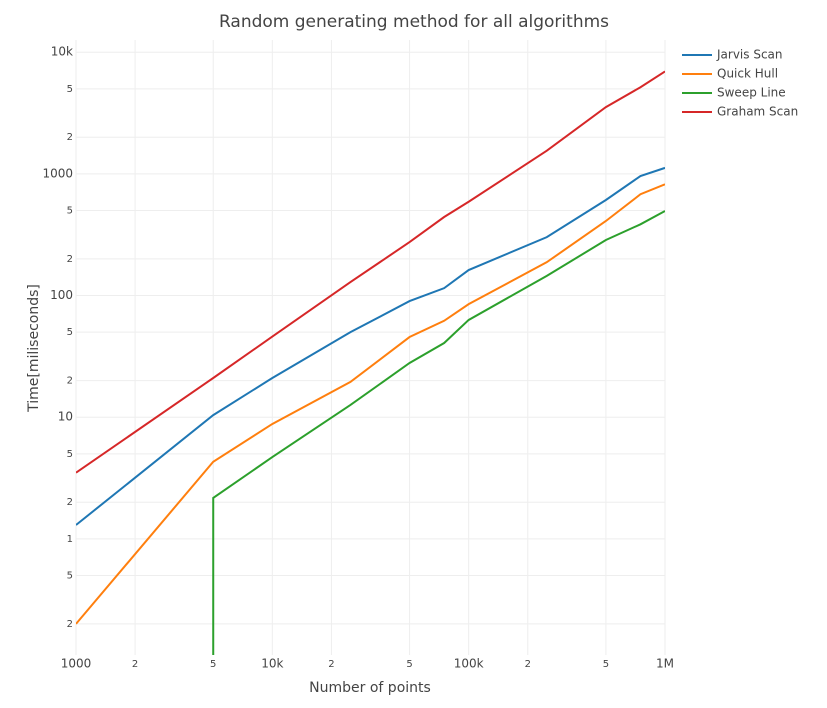  What do you see at coordinates (747, 74) in the screenshot?
I see `legend-label: Quick Hull` at bounding box center [747, 74].